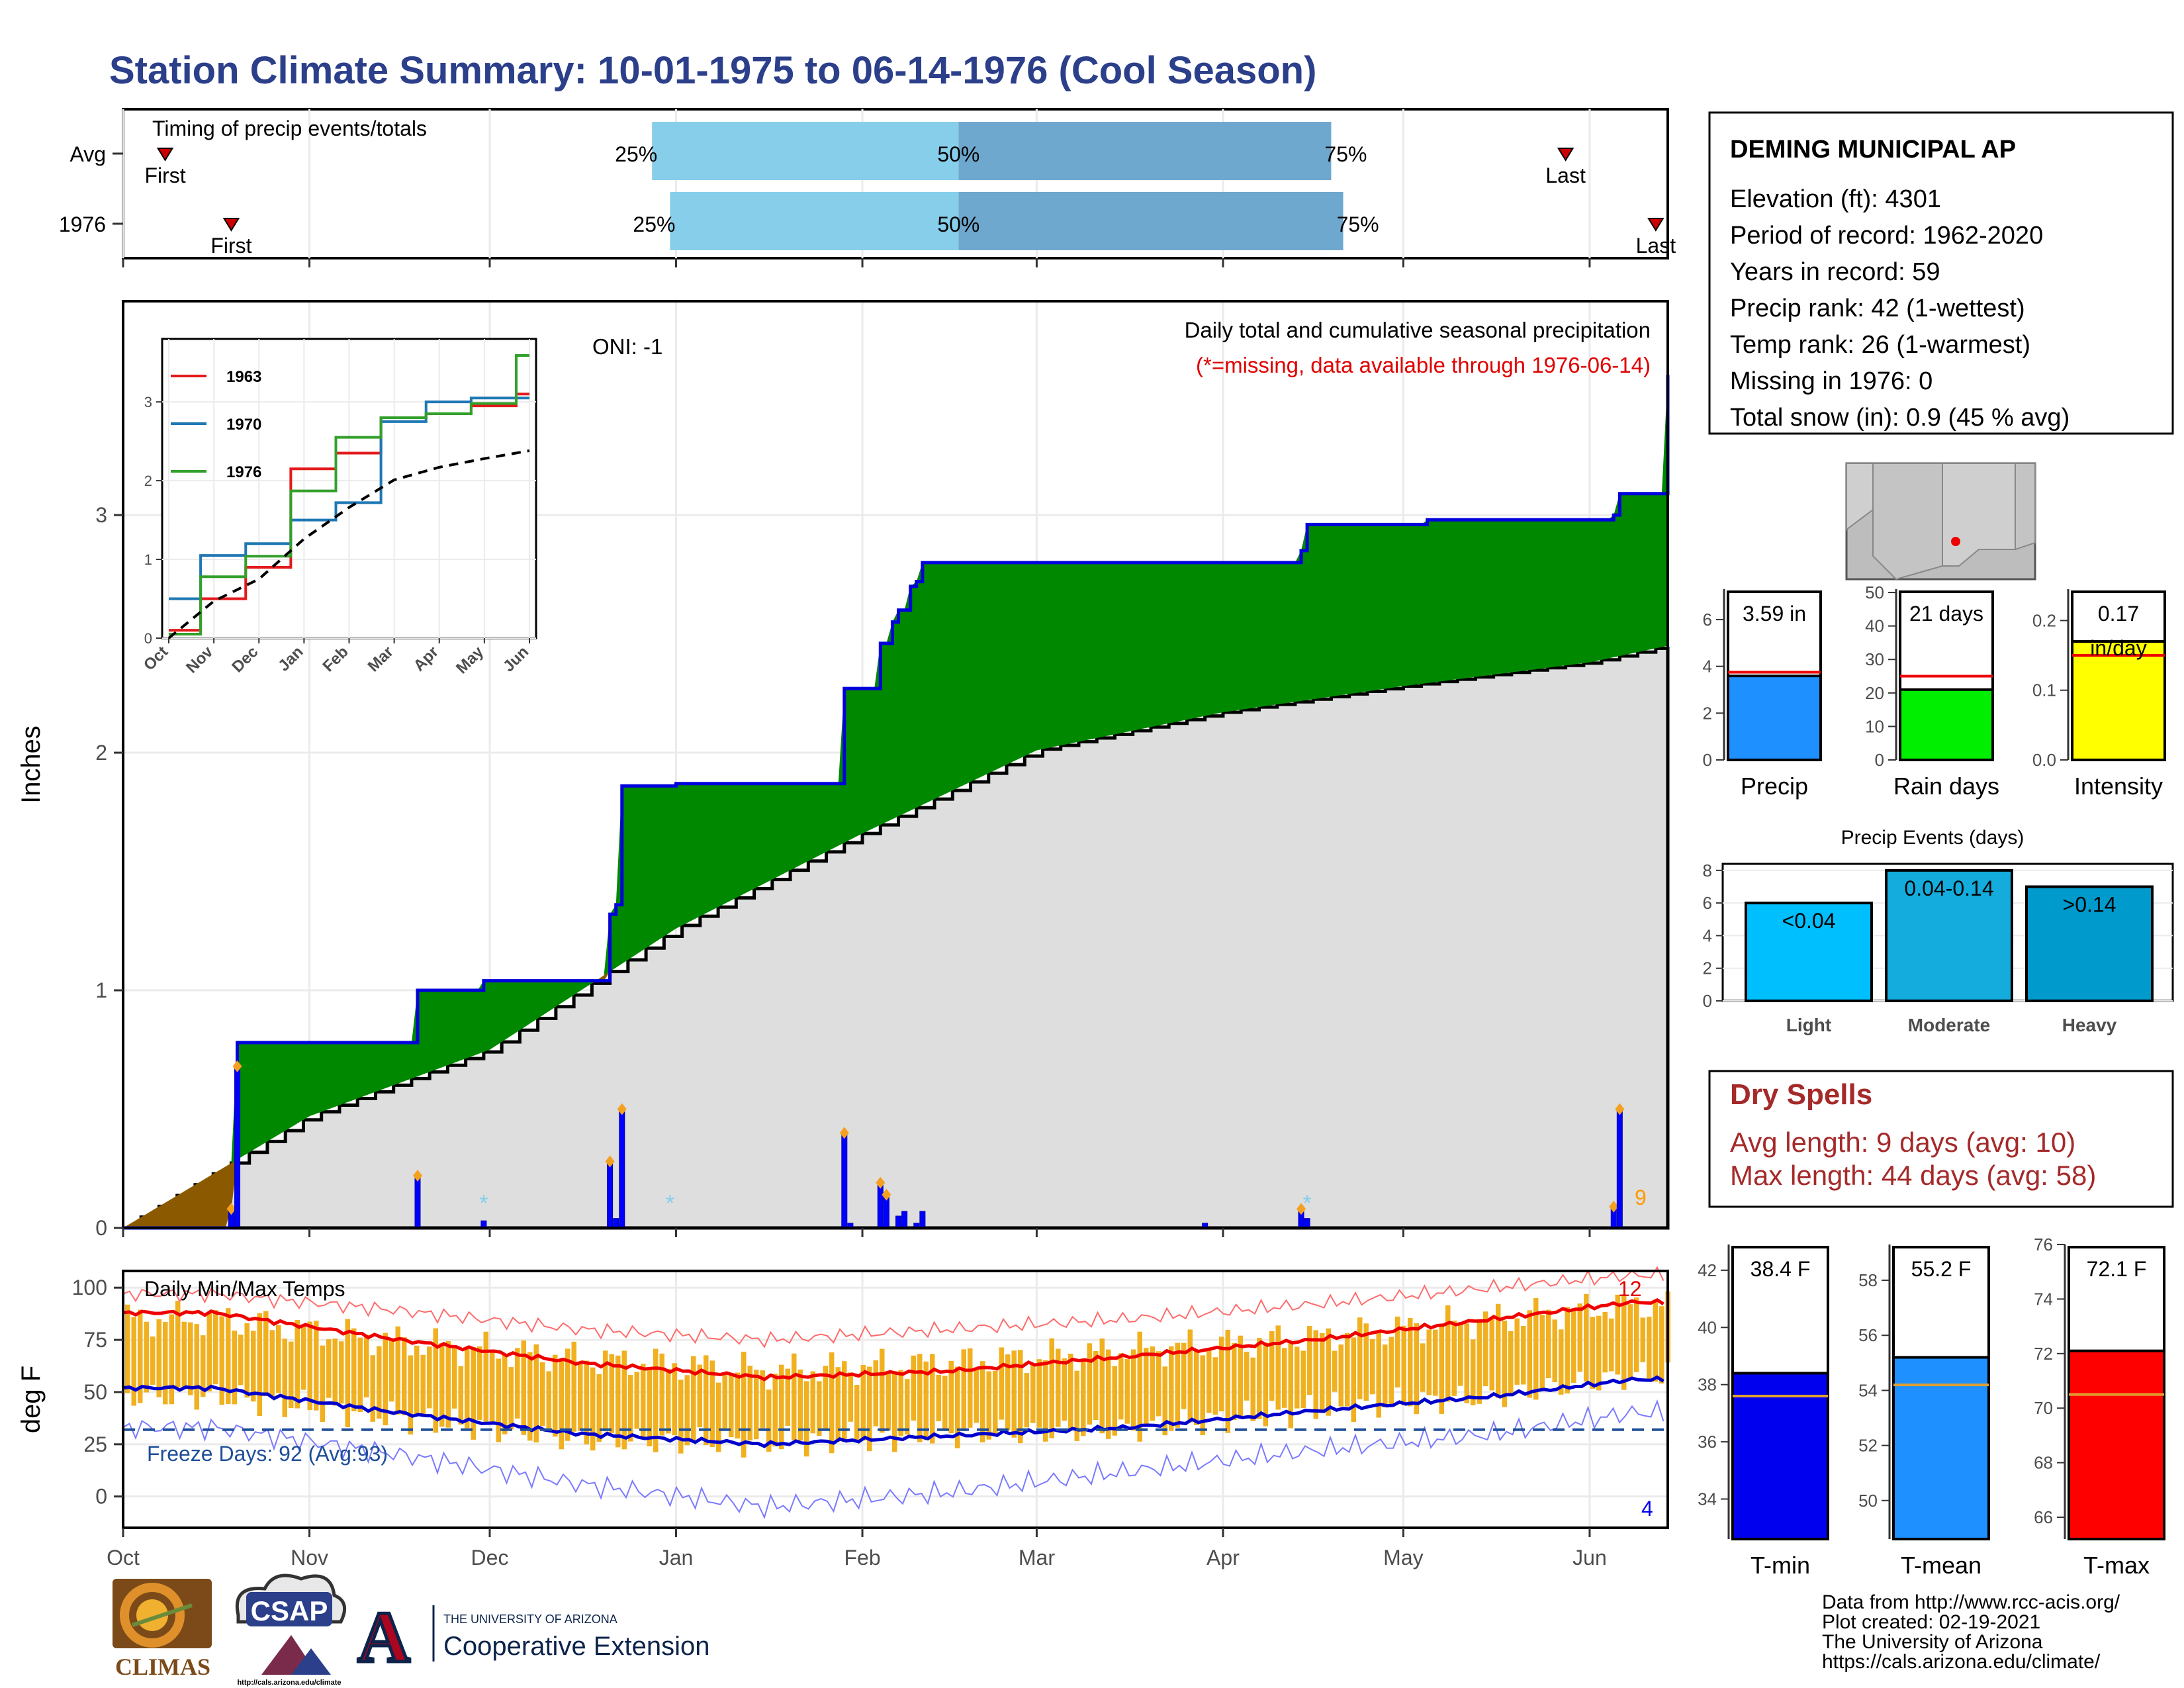 This screenshot has height=1688, width=2184. I want to click on ua-line1: THE UNIVERSITY OF ARIZONA, so click(530, 1619).